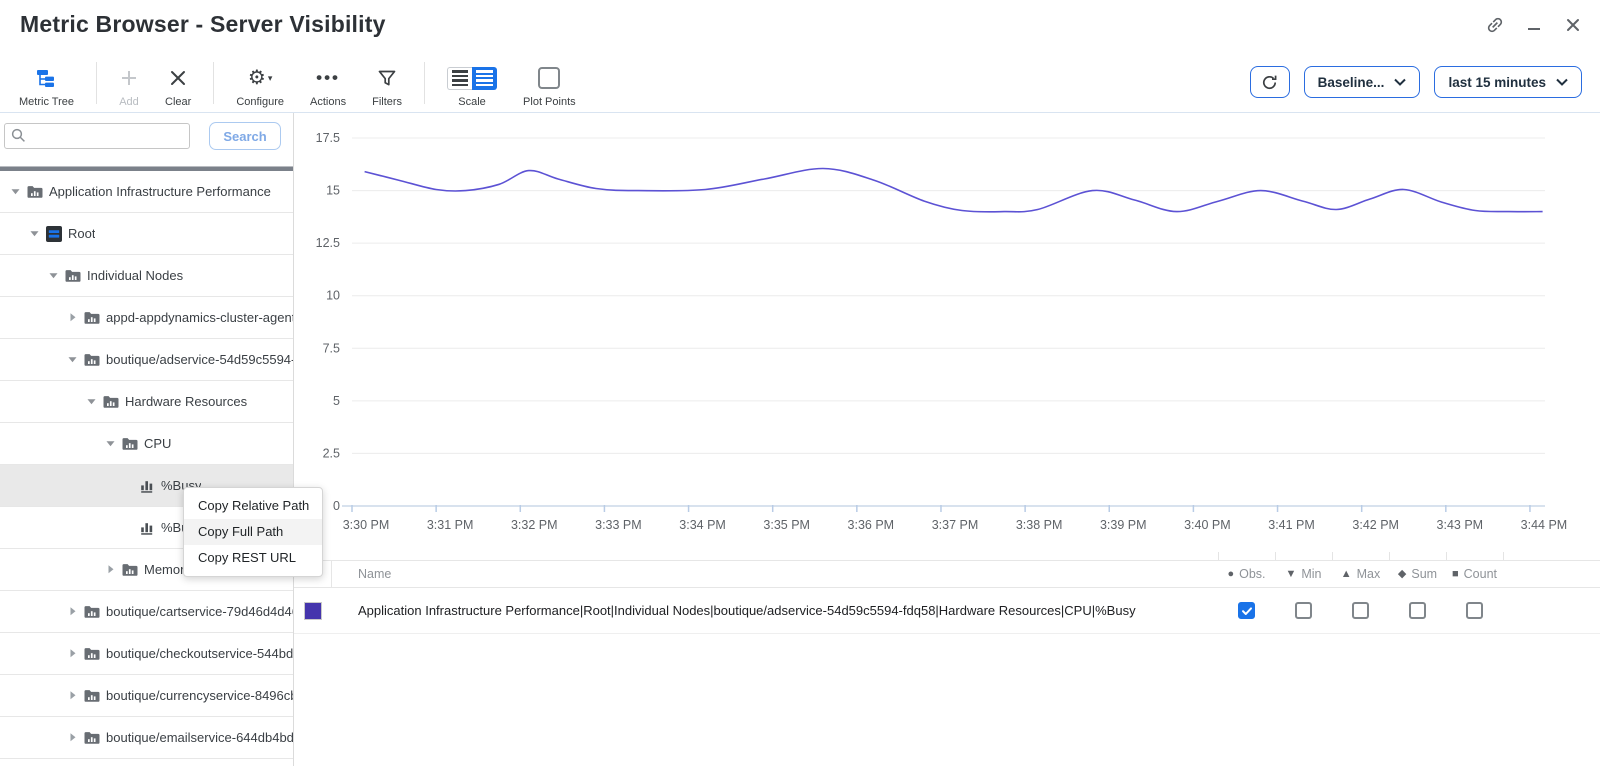  I want to click on link-icon, so click(1495, 25).